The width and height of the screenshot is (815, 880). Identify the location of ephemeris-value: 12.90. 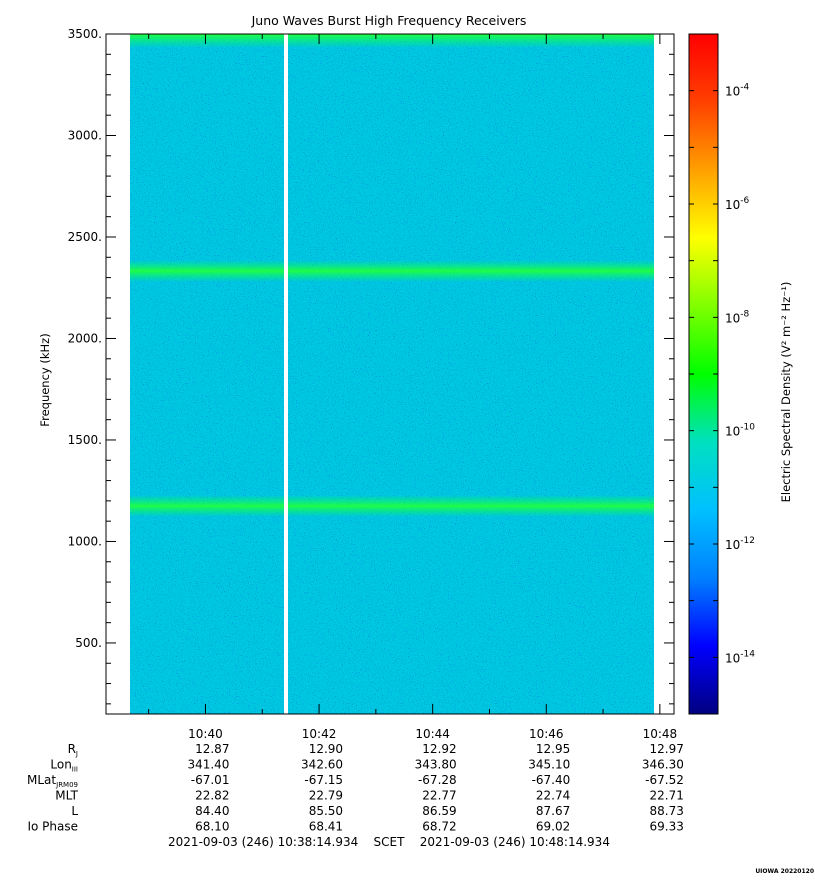
(326, 749).